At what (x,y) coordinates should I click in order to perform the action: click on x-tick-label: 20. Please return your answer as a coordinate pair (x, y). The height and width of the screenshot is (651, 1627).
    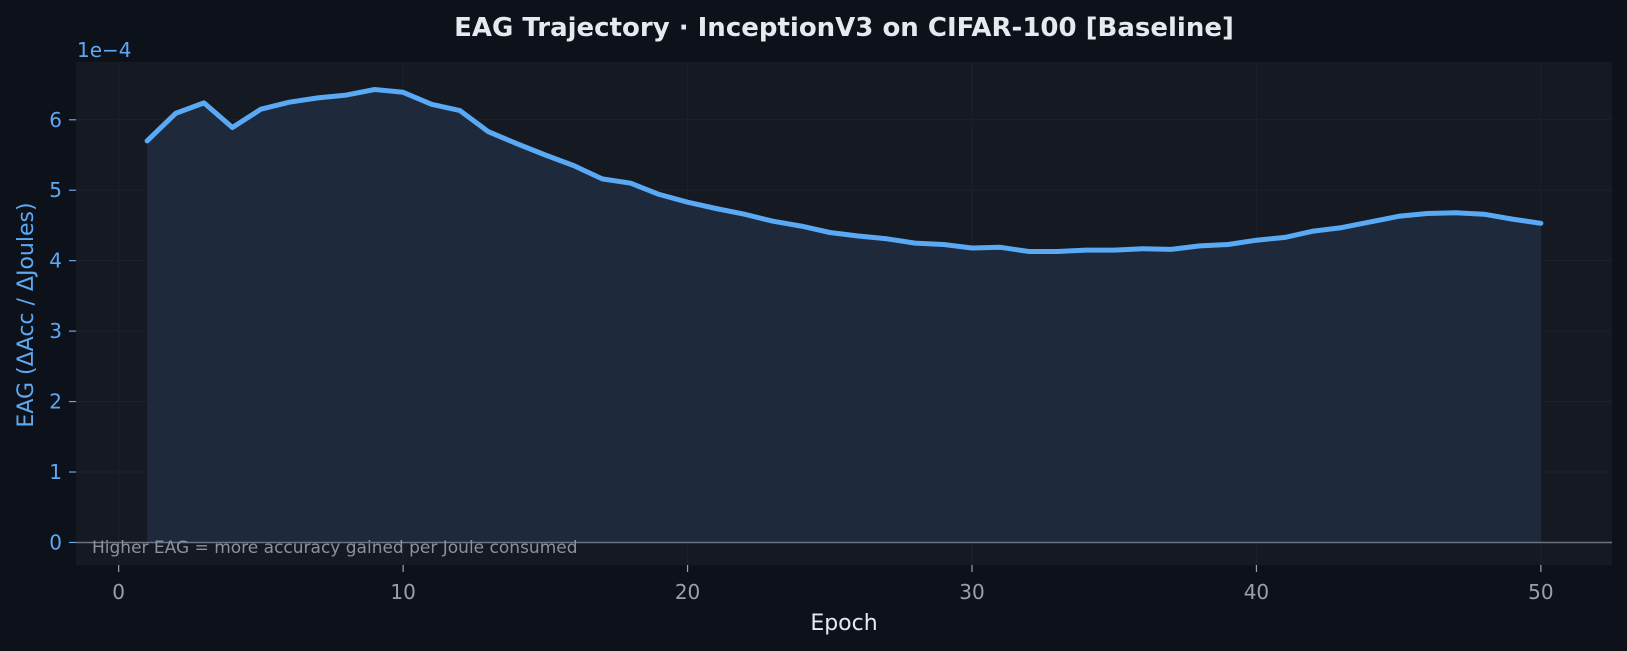
    Looking at the image, I should click on (687, 592).